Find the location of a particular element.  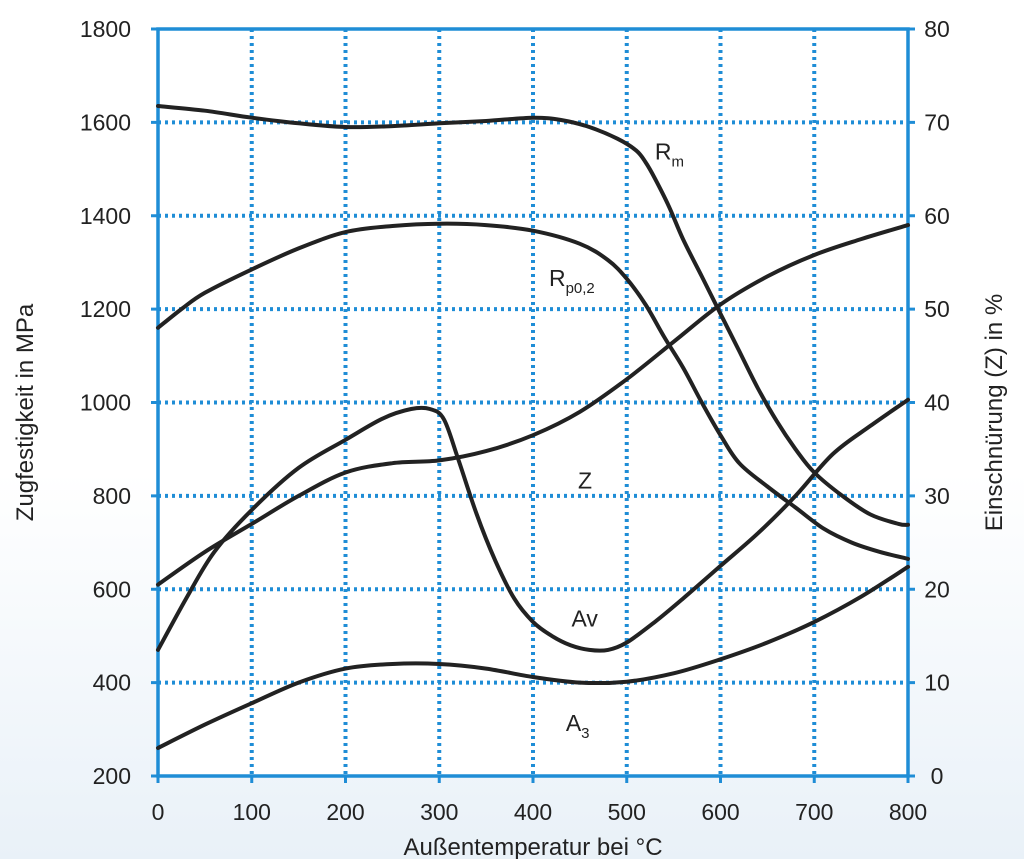

y-left-tick-label: 1000 is located at coordinates (105, 403).